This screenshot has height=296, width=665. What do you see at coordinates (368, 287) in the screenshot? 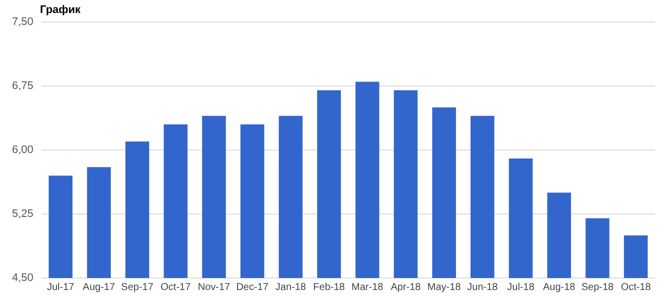
I see `x-tick-label: Mar-18` at bounding box center [368, 287].